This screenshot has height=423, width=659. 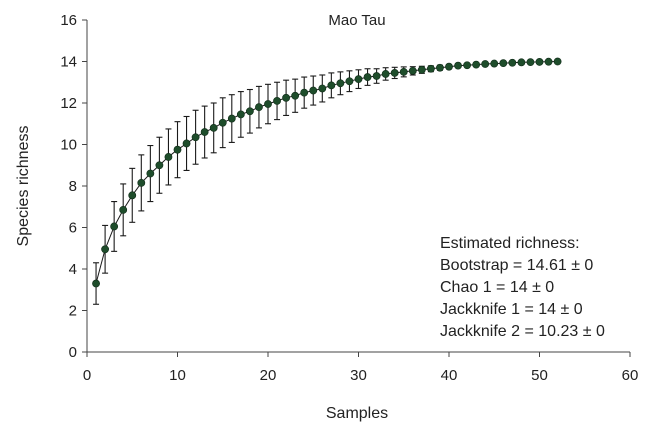 What do you see at coordinates (357, 413) in the screenshot?
I see `x-axis-title: Samples` at bounding box center [357, 413].